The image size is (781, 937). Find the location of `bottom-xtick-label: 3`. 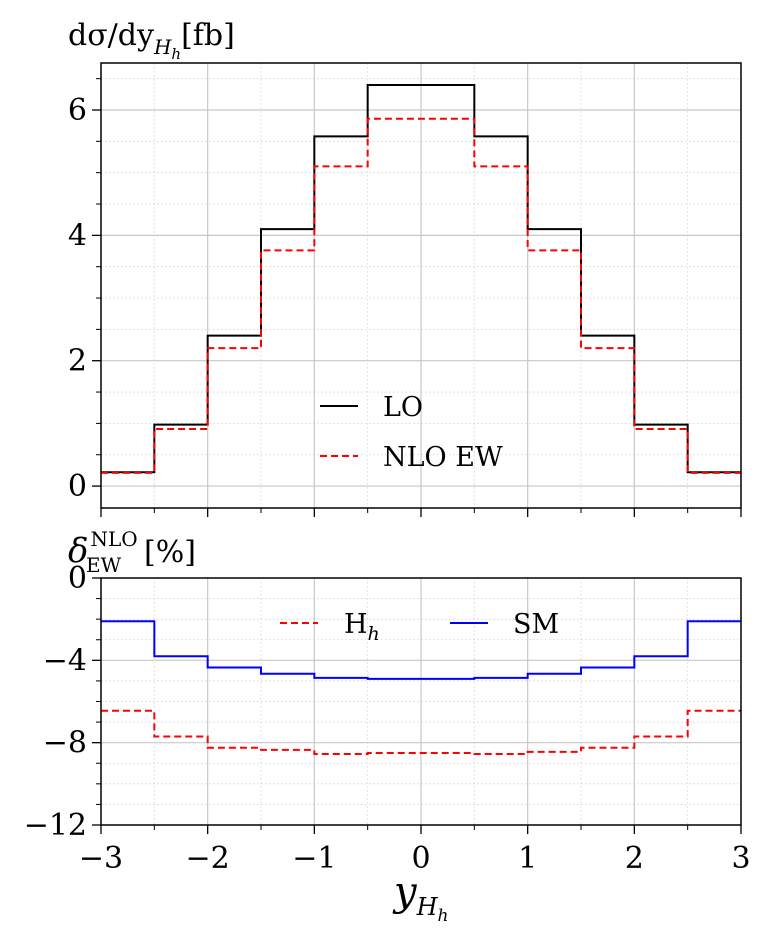

bottom-xtick-label: 3 is located at coordinates (740, 858).